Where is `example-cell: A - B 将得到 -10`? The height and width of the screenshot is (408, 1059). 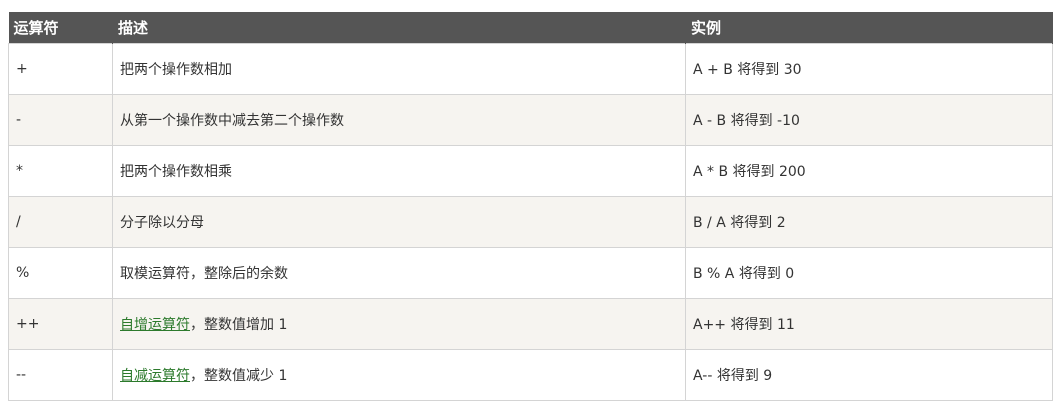
example-cell: A - B 将得到 -10 is located at coordinates (869, 119).